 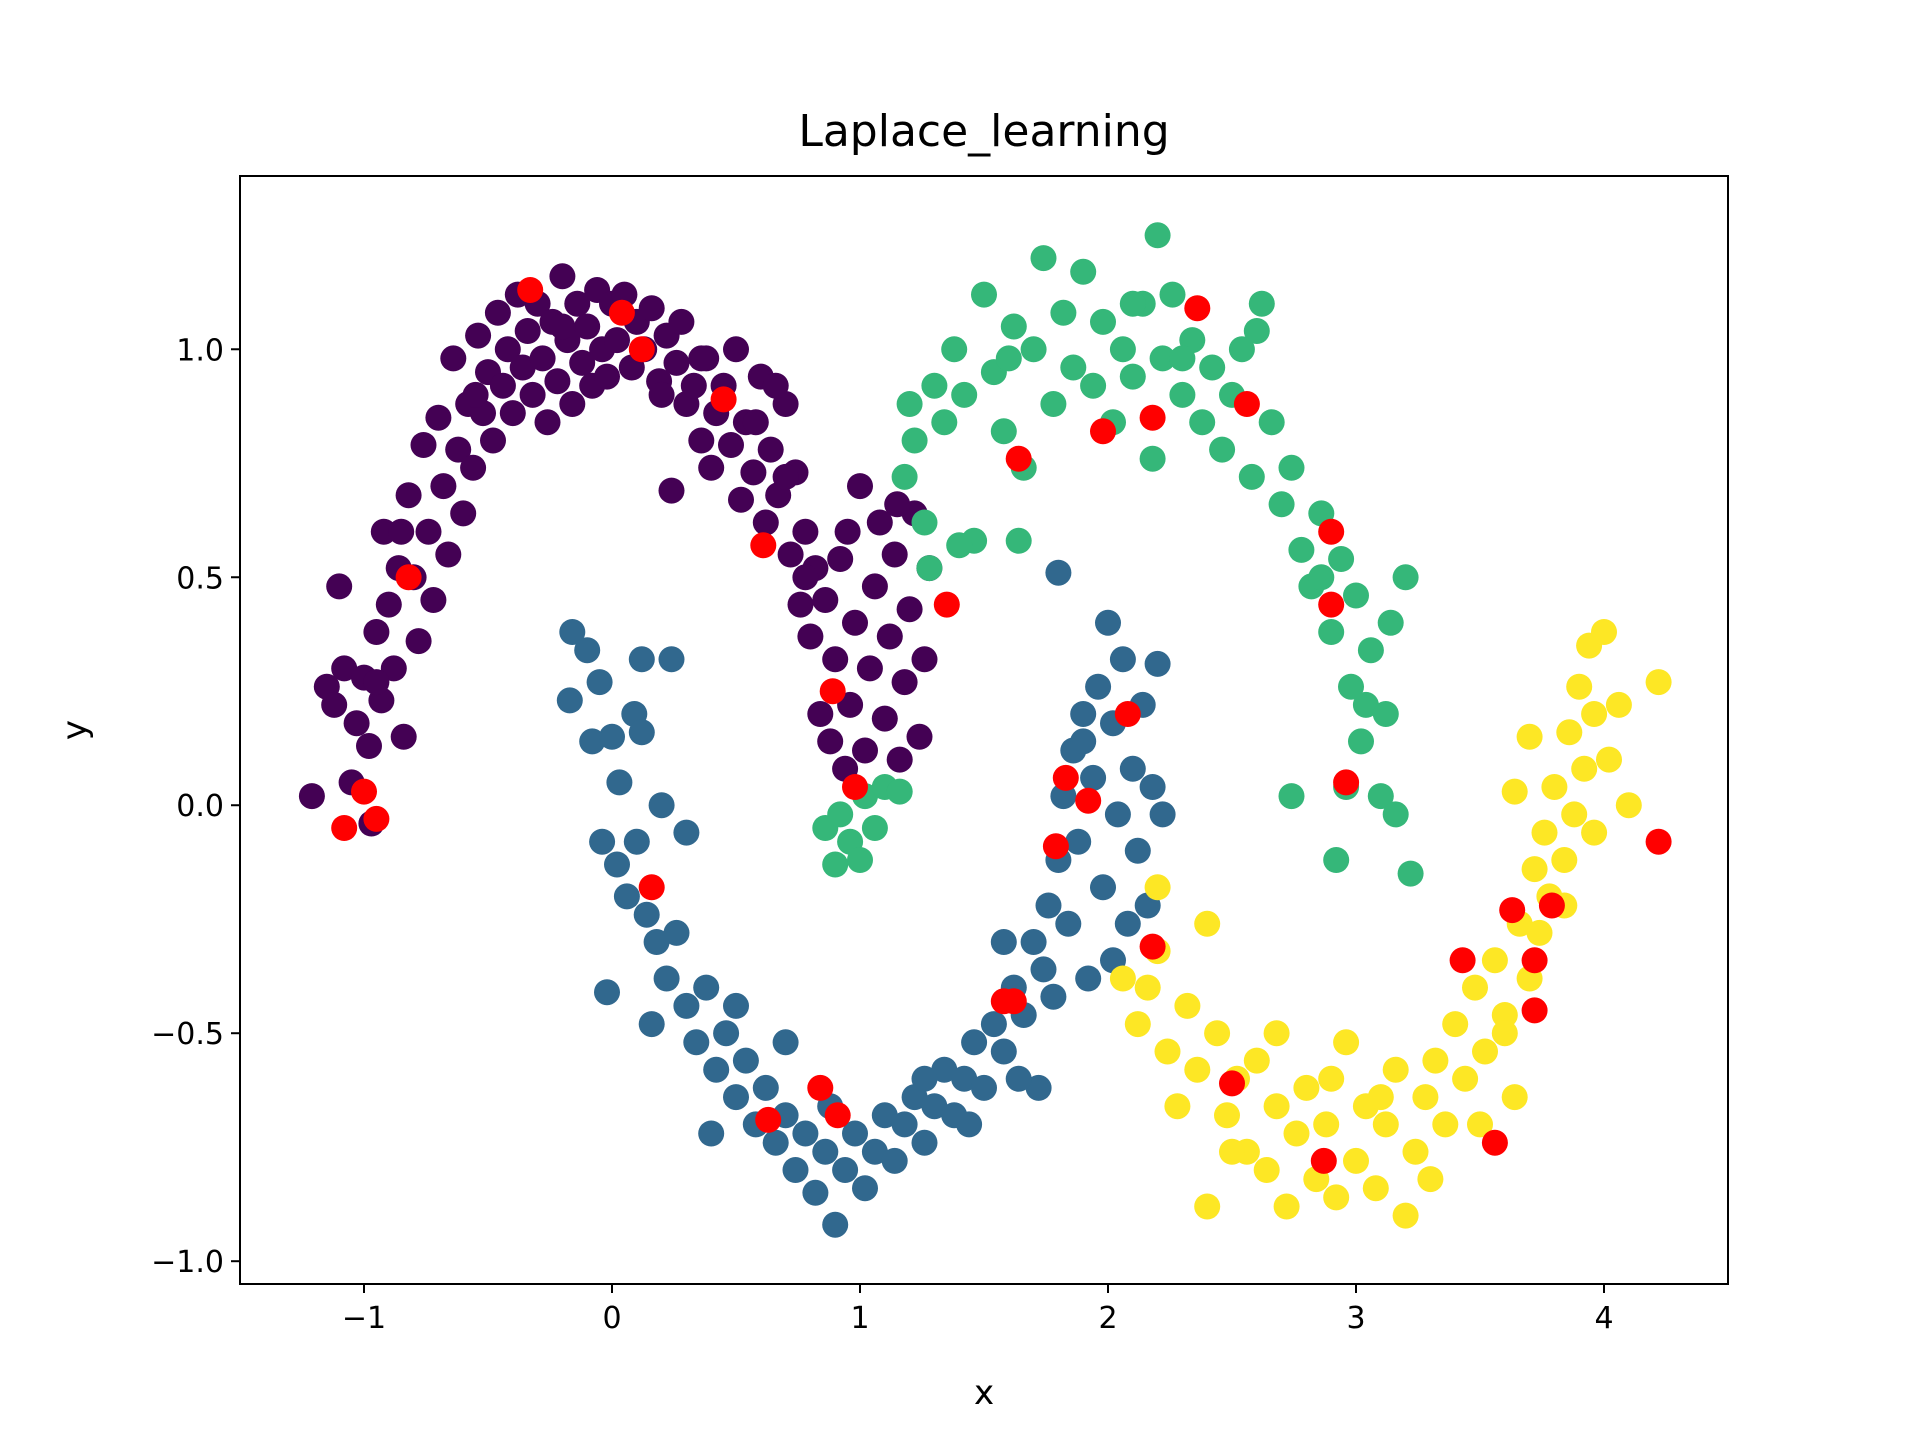 I want to click on y-tick-label: −0.5, so click(x=187, y=1034).